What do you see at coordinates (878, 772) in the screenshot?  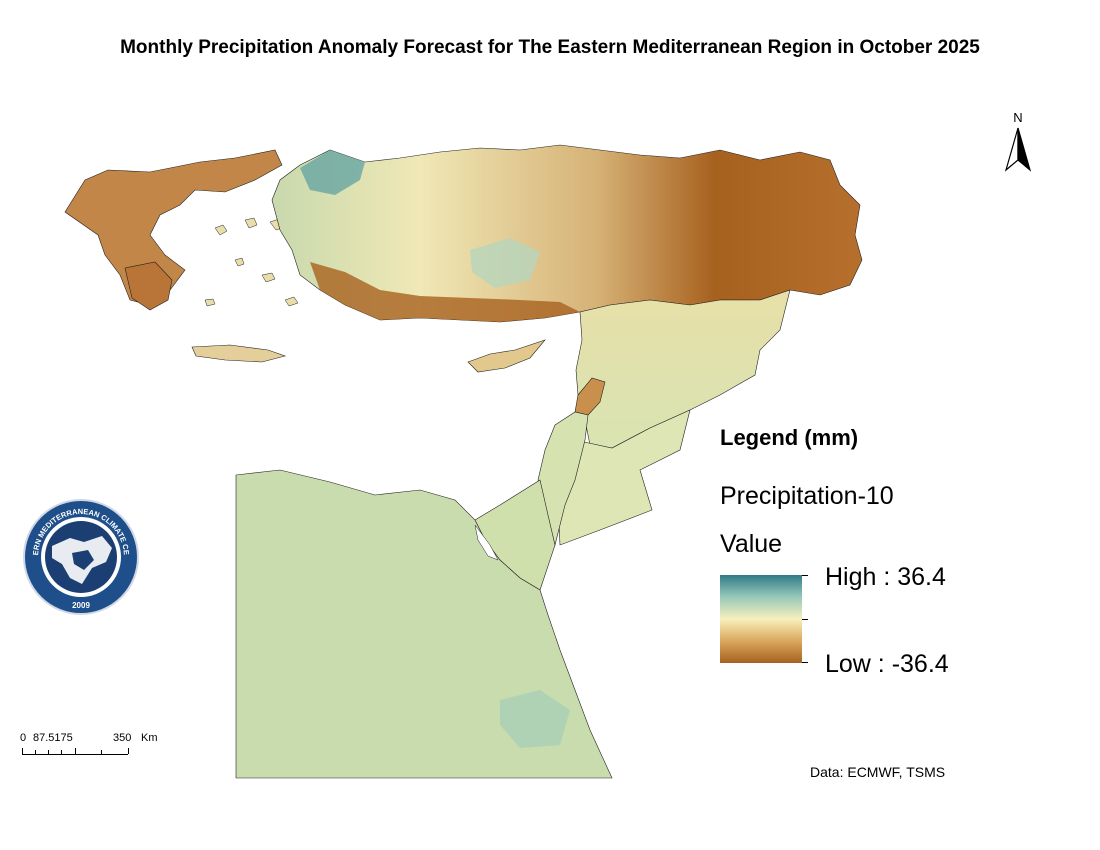 I see `data-credit: Data: ECMWF, TSMS` at bounding box center [878, 772].